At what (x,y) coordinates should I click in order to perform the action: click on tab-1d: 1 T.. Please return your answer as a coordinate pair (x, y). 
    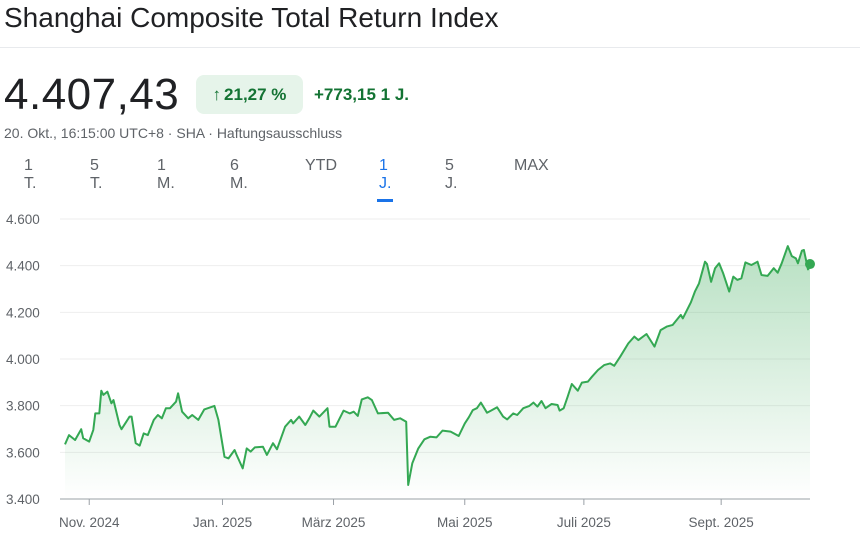
    Looking at the image, I should click on (30, 174).